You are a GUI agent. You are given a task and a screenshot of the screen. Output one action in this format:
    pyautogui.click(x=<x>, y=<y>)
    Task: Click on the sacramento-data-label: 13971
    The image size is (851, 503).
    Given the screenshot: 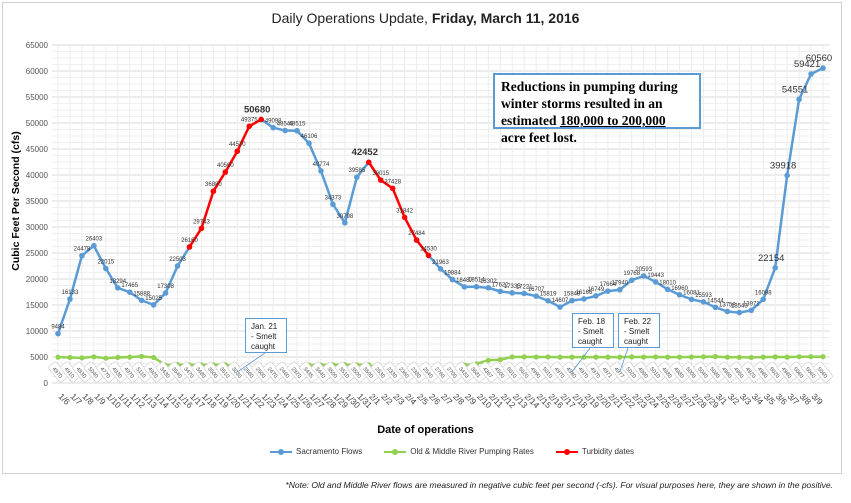 What is the action you would take?
    pyautogui.click(x=751, y=304)
    